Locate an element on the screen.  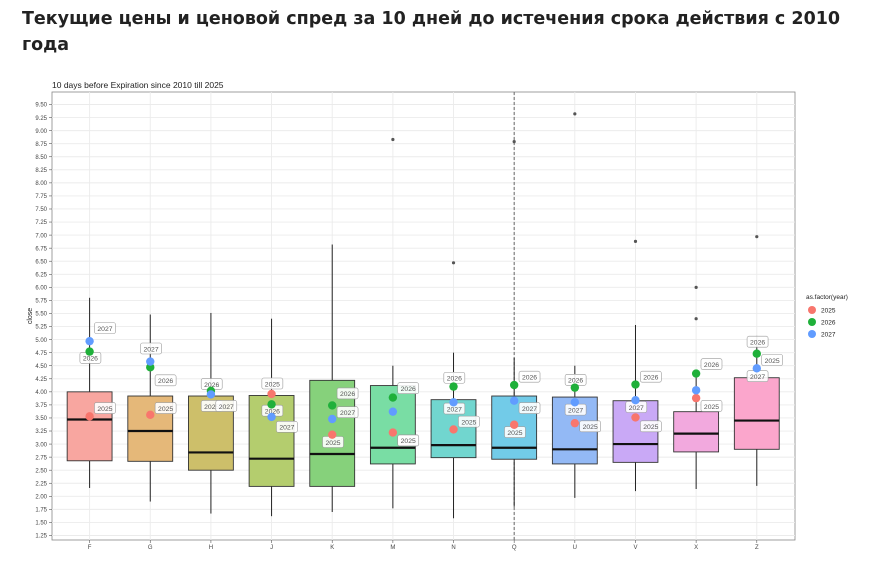
y-tick-label: 8.25 is located at coordinates (41, 171).